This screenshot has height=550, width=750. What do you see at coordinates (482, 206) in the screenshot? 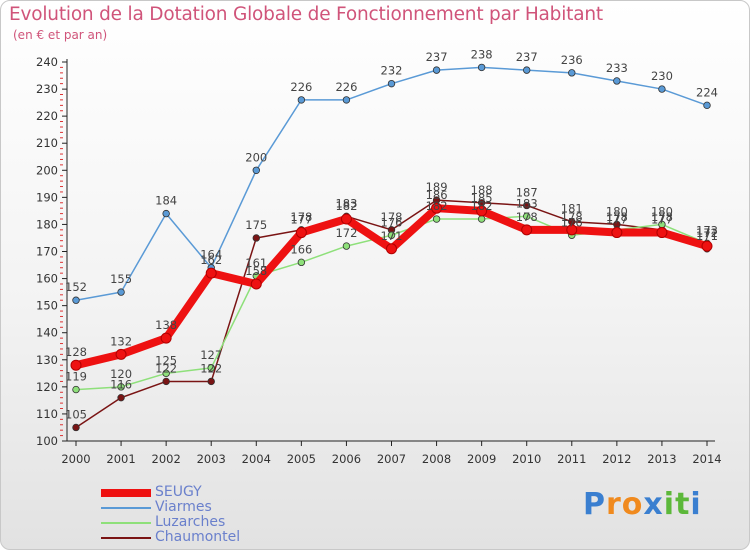
I see `data-label-luzarches: 182` at bounding box center [482, 206].